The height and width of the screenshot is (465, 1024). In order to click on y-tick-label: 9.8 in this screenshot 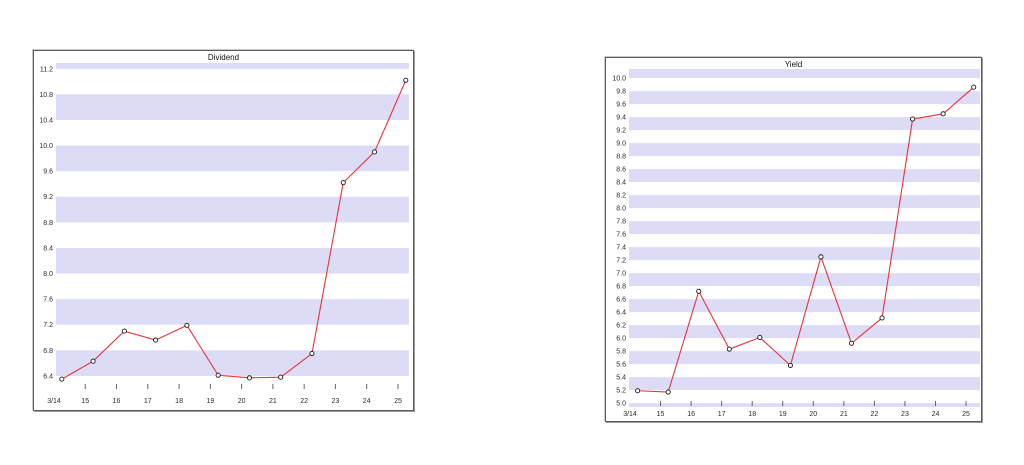, I will do `click(621, 92)`.